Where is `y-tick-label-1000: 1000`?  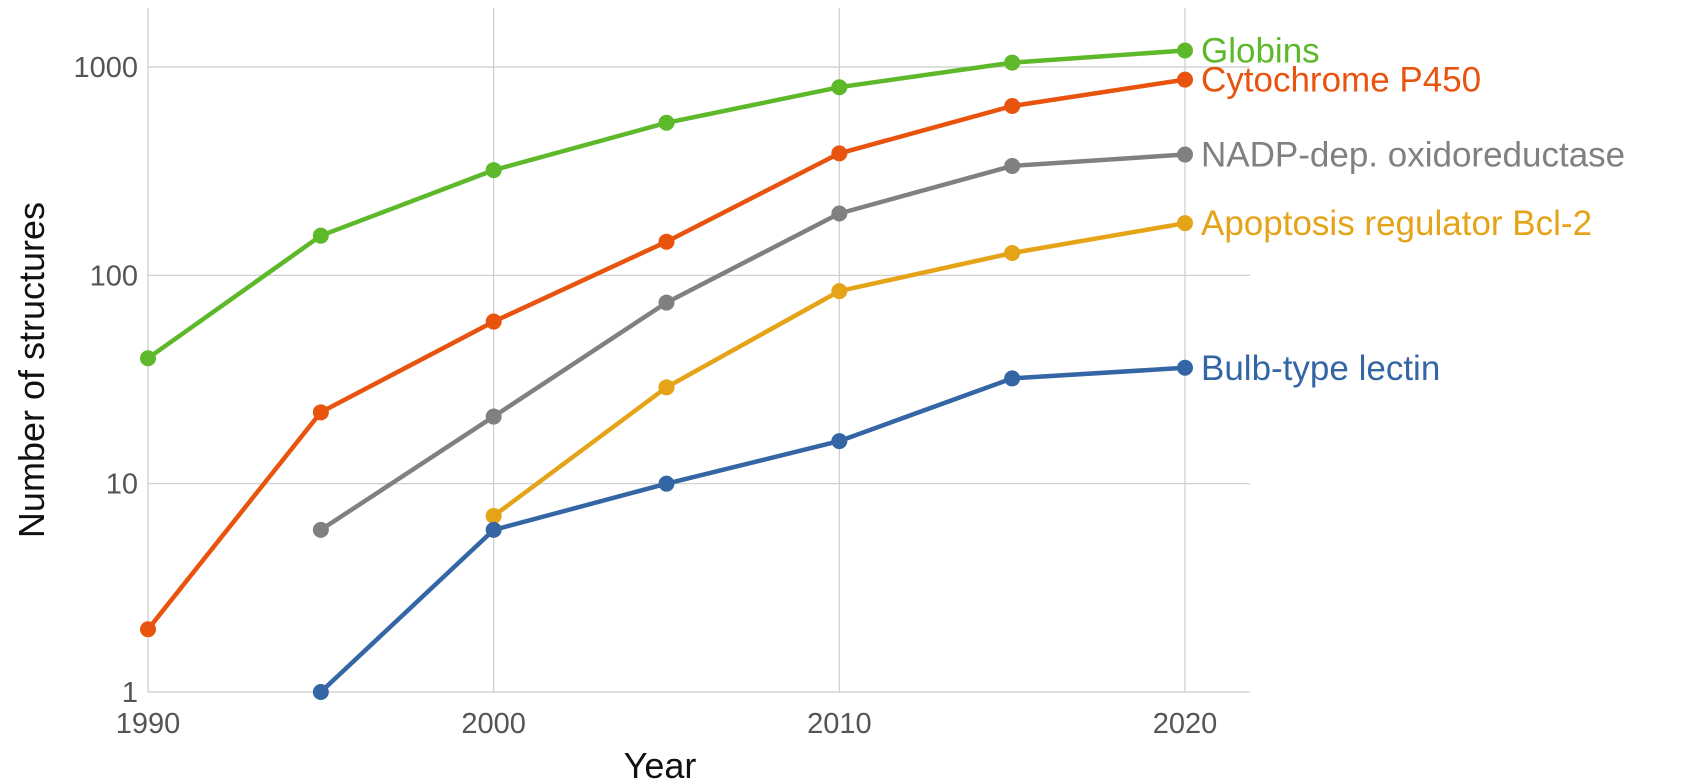 y-tick-label-1000: 1000 is located at coordinates (105, 68).